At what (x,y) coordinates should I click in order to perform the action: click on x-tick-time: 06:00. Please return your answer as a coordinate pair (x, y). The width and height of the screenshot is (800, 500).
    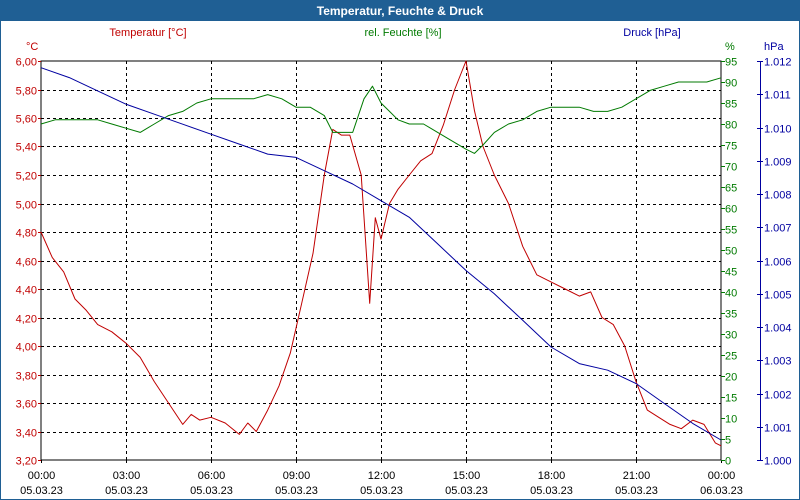
    Looking at the image, I should click on (212, 476).